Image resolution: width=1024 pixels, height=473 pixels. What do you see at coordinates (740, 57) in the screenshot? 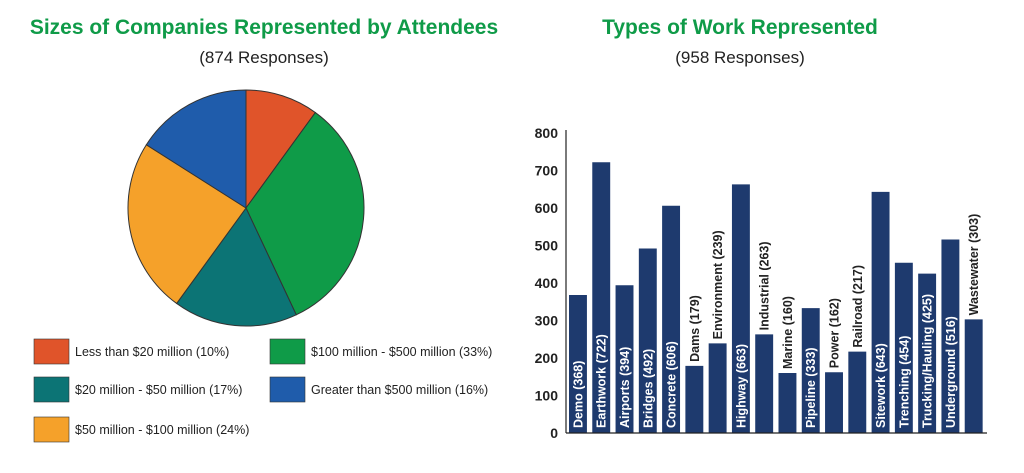
I see `bar-chart-subtitle: (958 Responses)` at bounding box center [740, 57].